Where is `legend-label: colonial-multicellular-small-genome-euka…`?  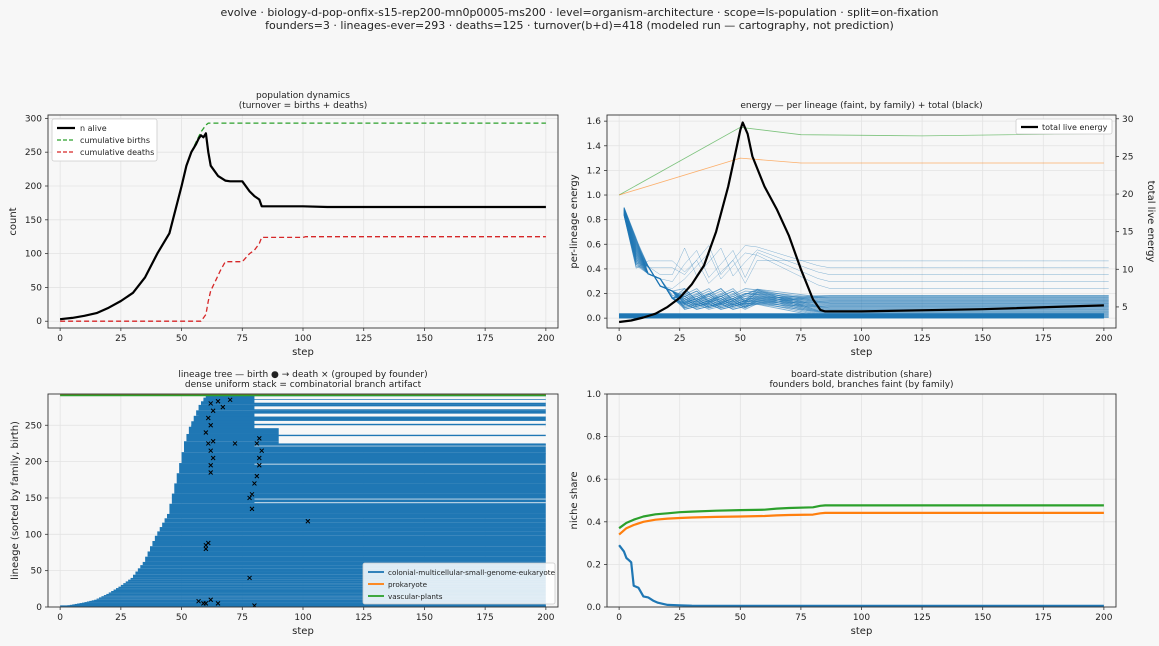 legend-label: colonial-multicellular-small-genome-euka… is located at coordinates (472, 572).